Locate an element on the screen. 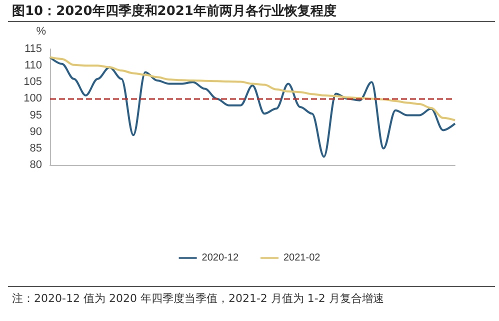 Image resolution: width=499 pixels, height=321 pixels. text: 注：2020-12 值为 2020 年四季度当季值，2021-2 月值为 1-2 月复合增速 is located at coordinates (198, 299).